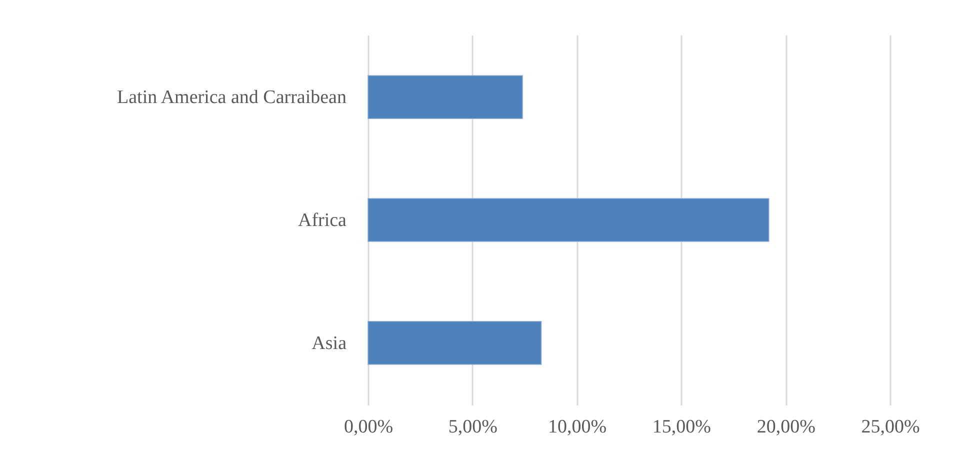 The width and height of the screenshot is (954, 465). I want to click on x-tick-label: 20,00%, so click(786, 427).